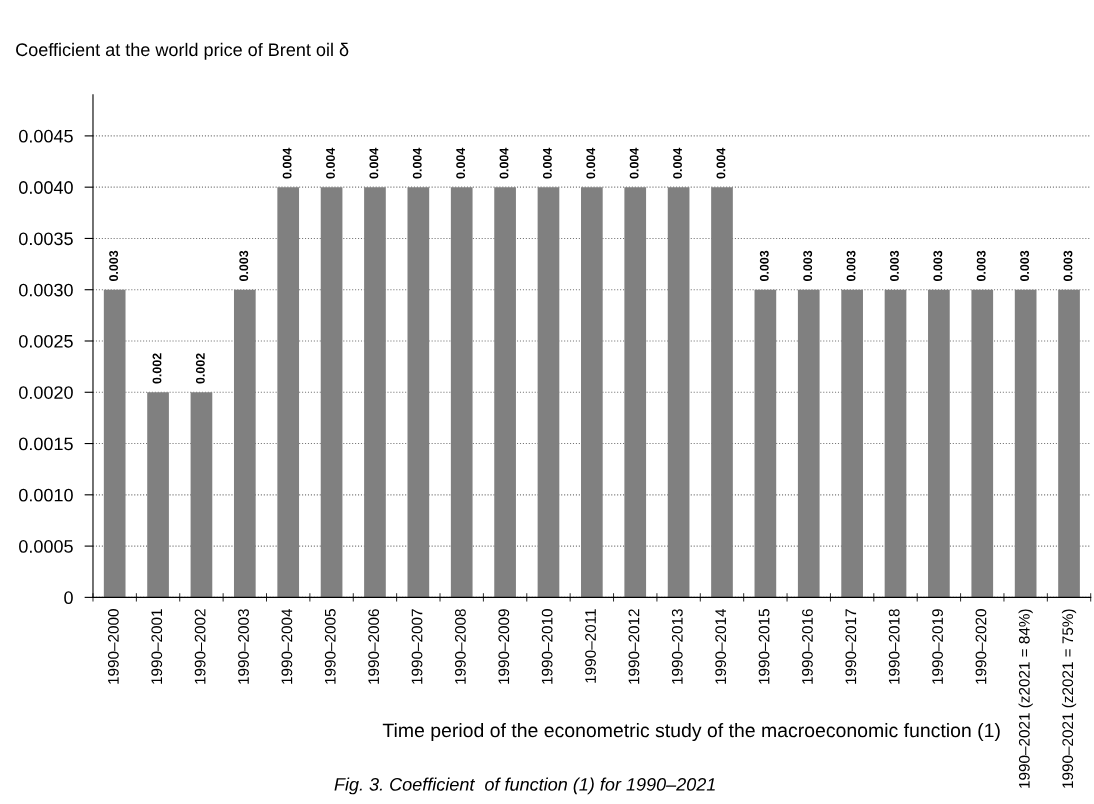 This screenshot has height=804, width=1094. I want to click on caption: Fig. 3. Coefficient of function (1) for 1990–2021, so click(524, 786).